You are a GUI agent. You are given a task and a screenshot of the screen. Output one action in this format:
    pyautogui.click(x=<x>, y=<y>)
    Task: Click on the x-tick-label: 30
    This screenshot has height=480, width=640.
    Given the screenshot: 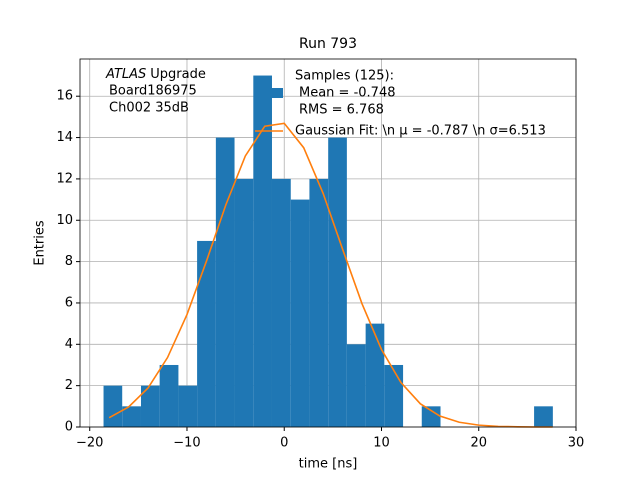 What is the action you would take?
    pyautogui.click(x=576, y=443)
    